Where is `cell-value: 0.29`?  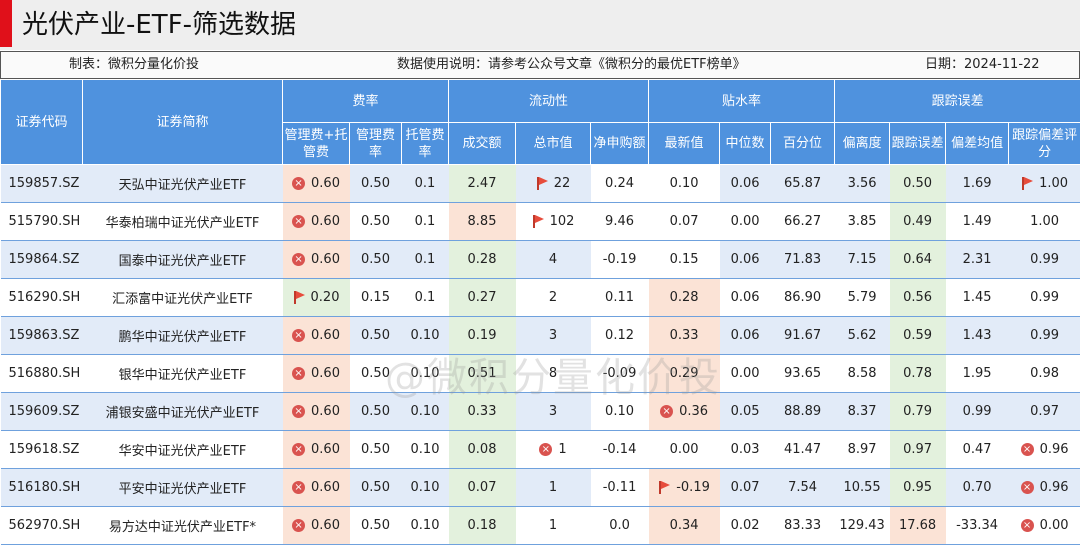
cell-value: 0.29 is located at coordinates (684, 373).